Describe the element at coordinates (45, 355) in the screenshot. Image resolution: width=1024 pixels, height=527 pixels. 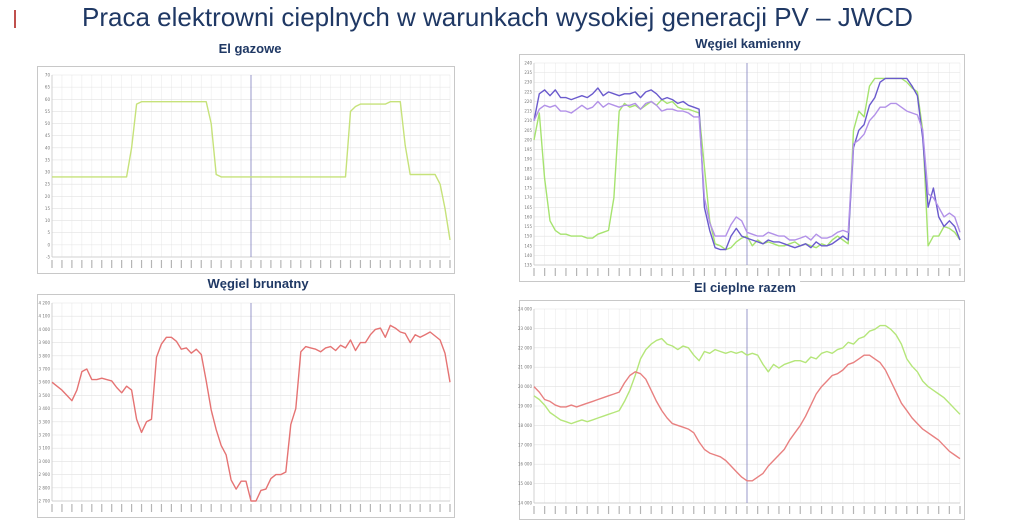
I see `y-tick-label: 3 800` at that location.